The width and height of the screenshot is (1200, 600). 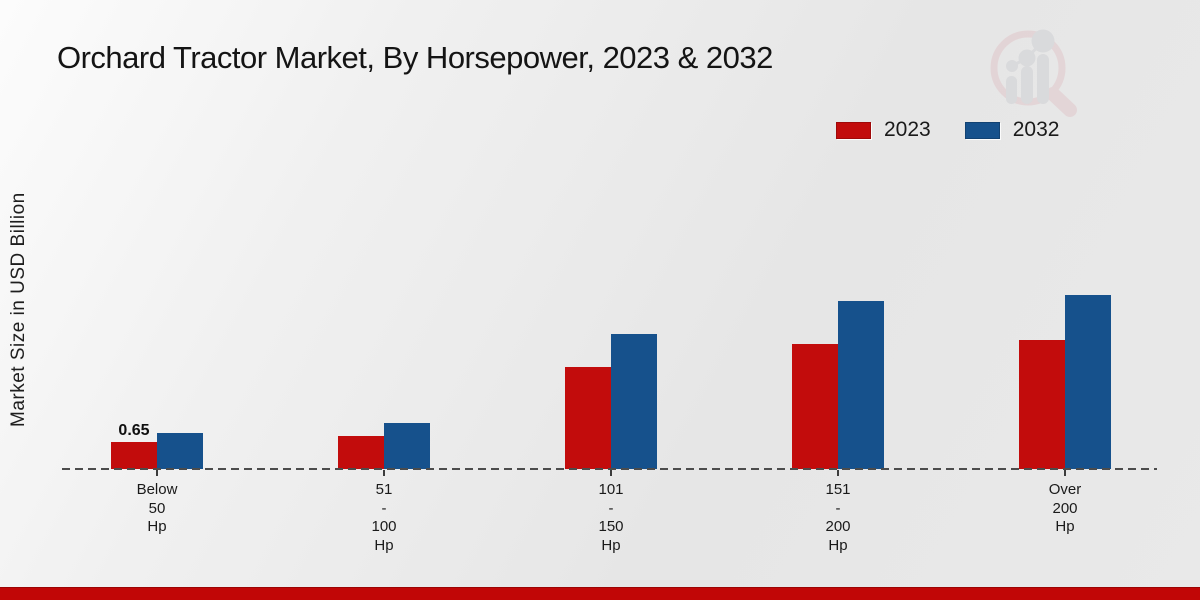 What do you see at coordinates (1042, 404) in the screenshot?
I see `bar-2023-over-200-hp` at bounding box center [1042, 404].